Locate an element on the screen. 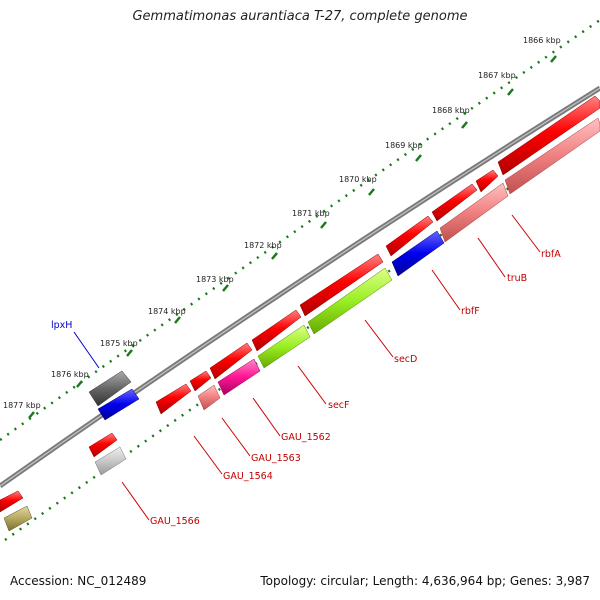 The image size is (600, 600). gene-lpxH-dark is located at coordinates (110, 388).